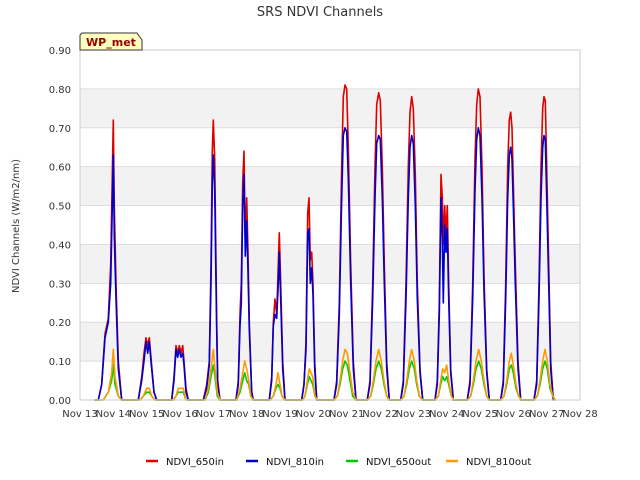 The image size is (640, 480). I want to click on y-tick-label: 0.80, so click(60, 90).